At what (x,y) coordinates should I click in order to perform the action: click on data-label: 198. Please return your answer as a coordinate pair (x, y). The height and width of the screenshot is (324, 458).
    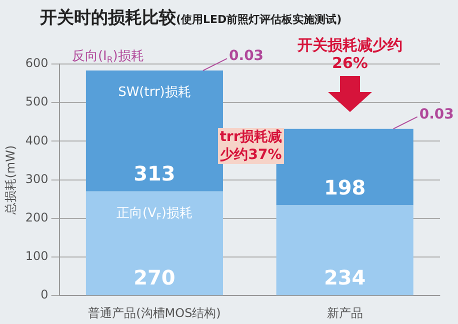
    Looking at the image, I should click on (345, 187).